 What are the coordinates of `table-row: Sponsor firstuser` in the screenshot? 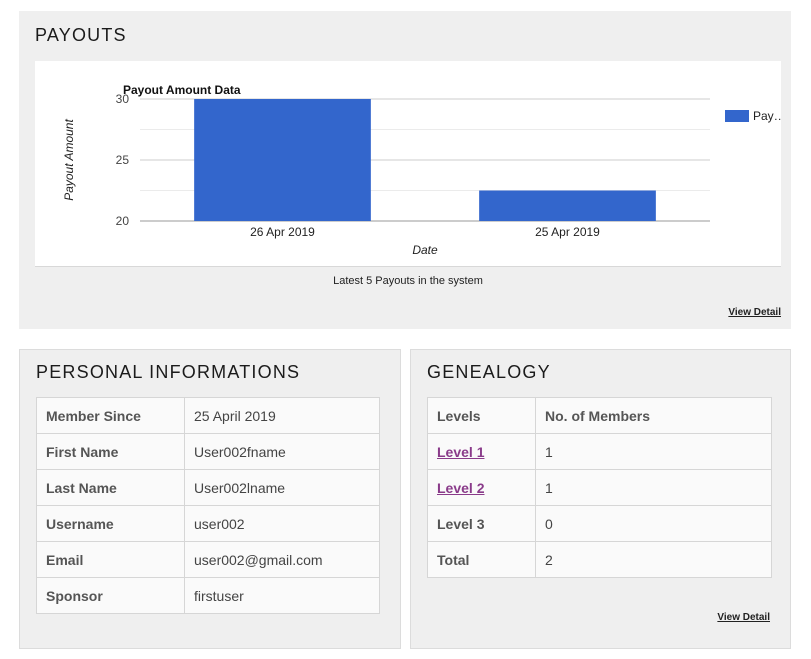 It's located at (208, 595).